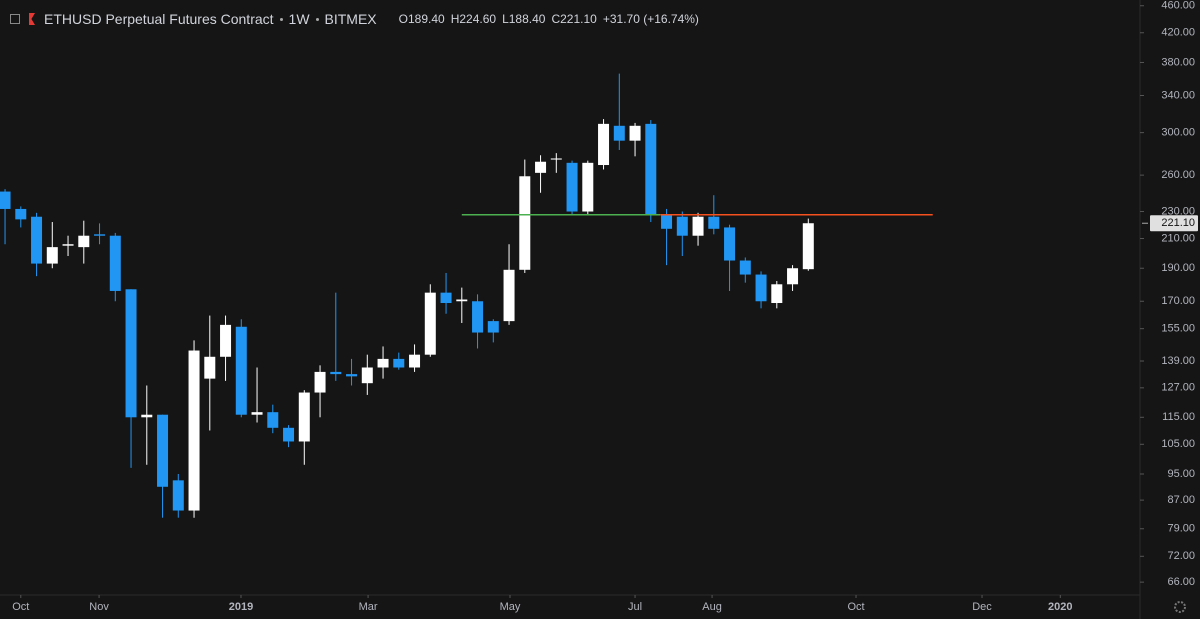 The width and height of the screenshot is (1200, 619). What do you see at coordinates (1181, 582) in the screenshot?
I see `y-tick-label: 66.00` at bounding box center [1181, 582].